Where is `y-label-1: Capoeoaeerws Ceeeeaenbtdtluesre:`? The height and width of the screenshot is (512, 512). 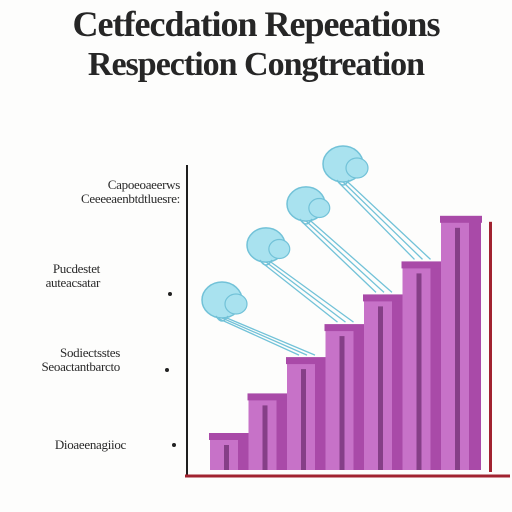
y-label-1: Capoeoaeerws Ceeeeaenbtdtluesre: is located at coordinates (130, 191).